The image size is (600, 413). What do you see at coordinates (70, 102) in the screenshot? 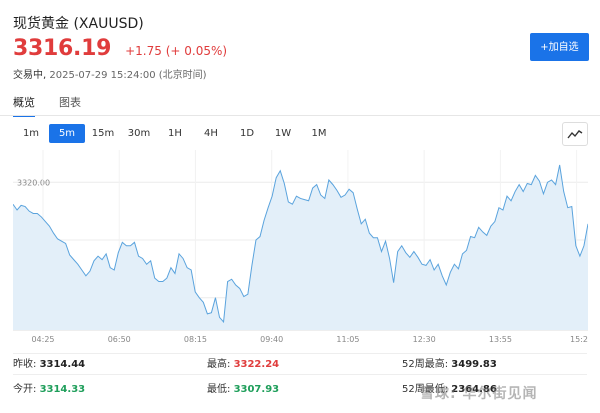
I see `tab-chart: 图表` at bounding box center [70, 102].